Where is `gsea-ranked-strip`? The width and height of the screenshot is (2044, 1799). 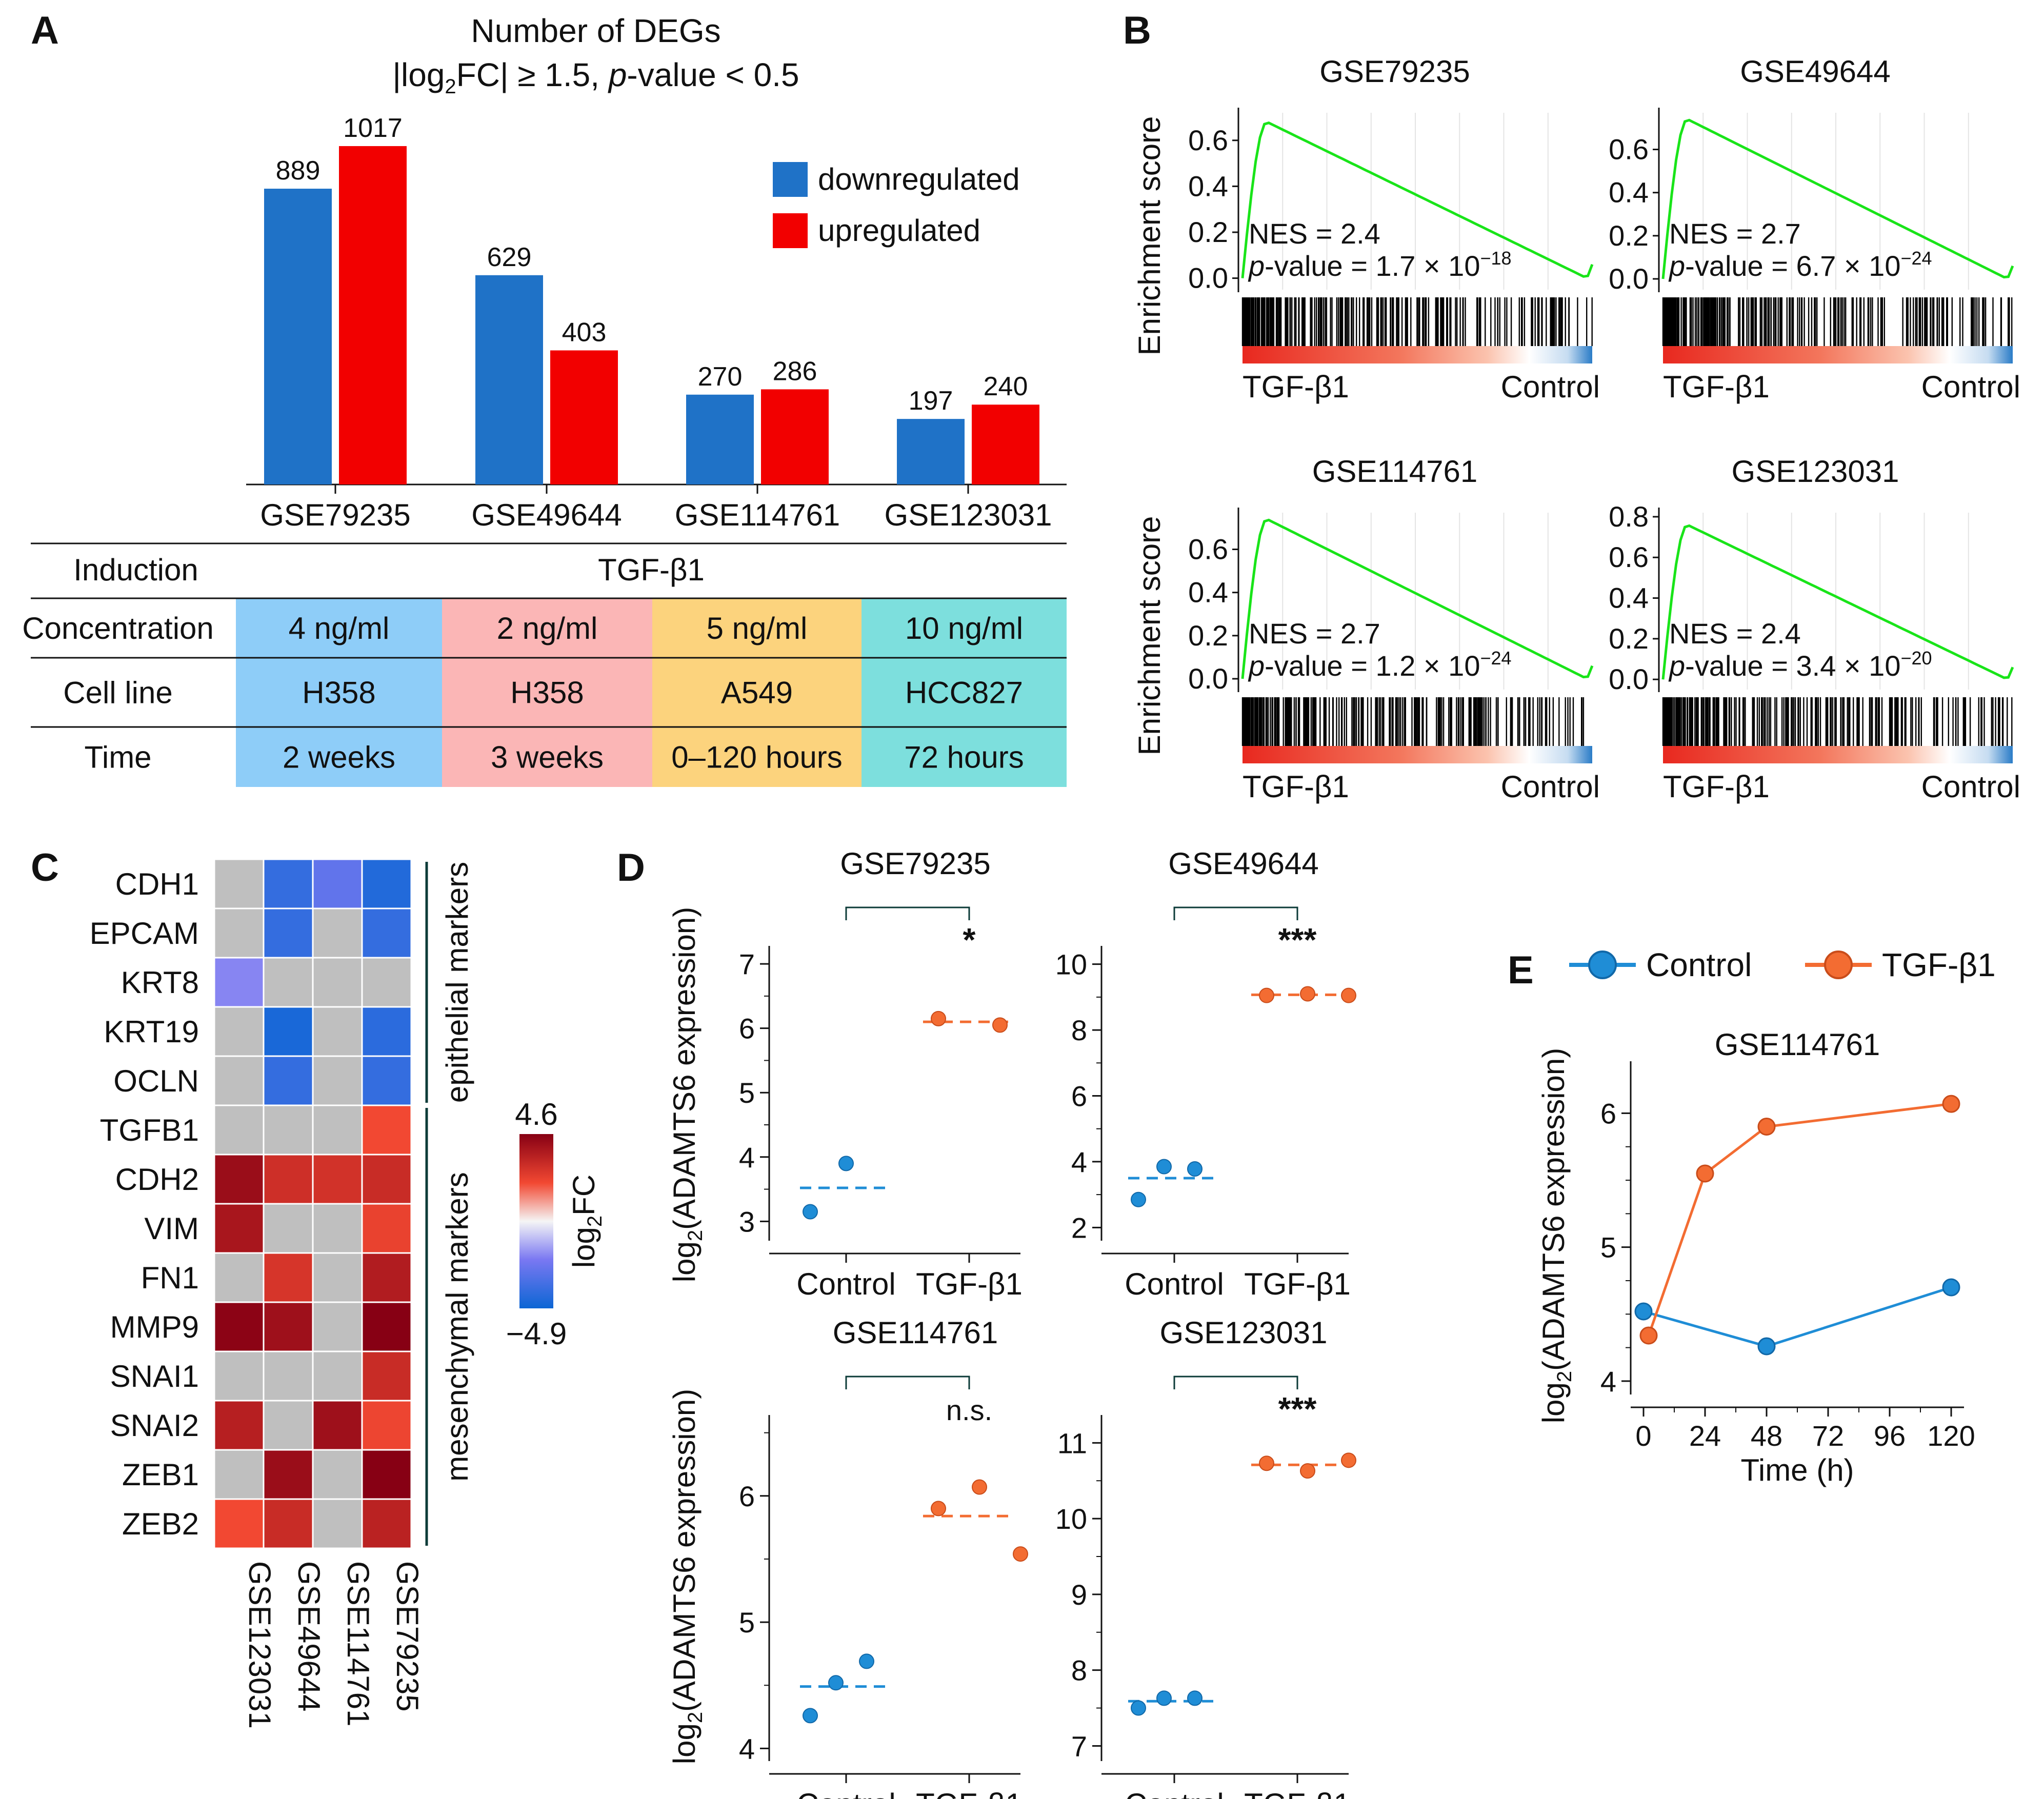
gsea-ranked-strip is located at coordinates (1838, 754).